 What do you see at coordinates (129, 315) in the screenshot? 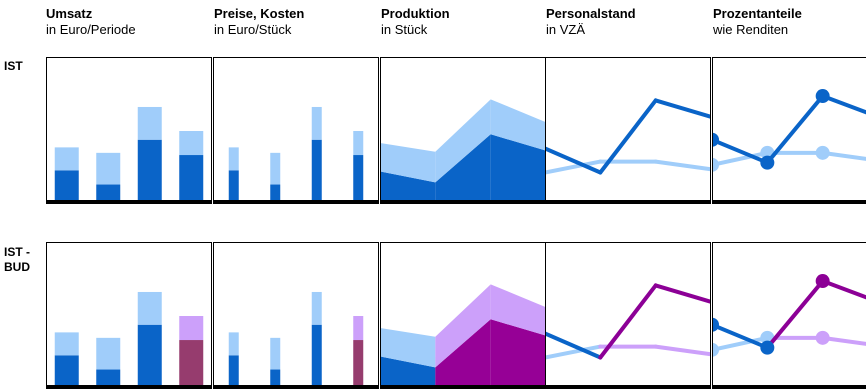
I see `chart-panel-umsatz-ist-bud` at bounding box center [129, 315].